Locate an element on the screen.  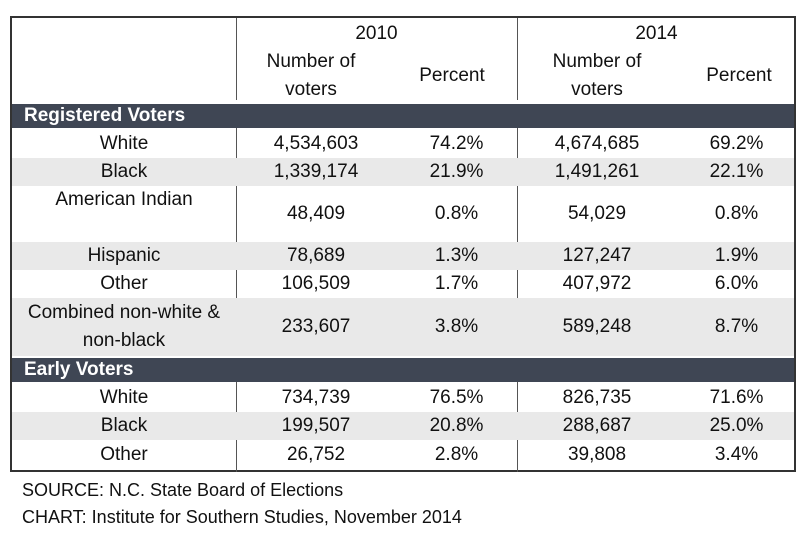
number-of-voters-header-2014: Number of voters is located at coordinates (597, 75).